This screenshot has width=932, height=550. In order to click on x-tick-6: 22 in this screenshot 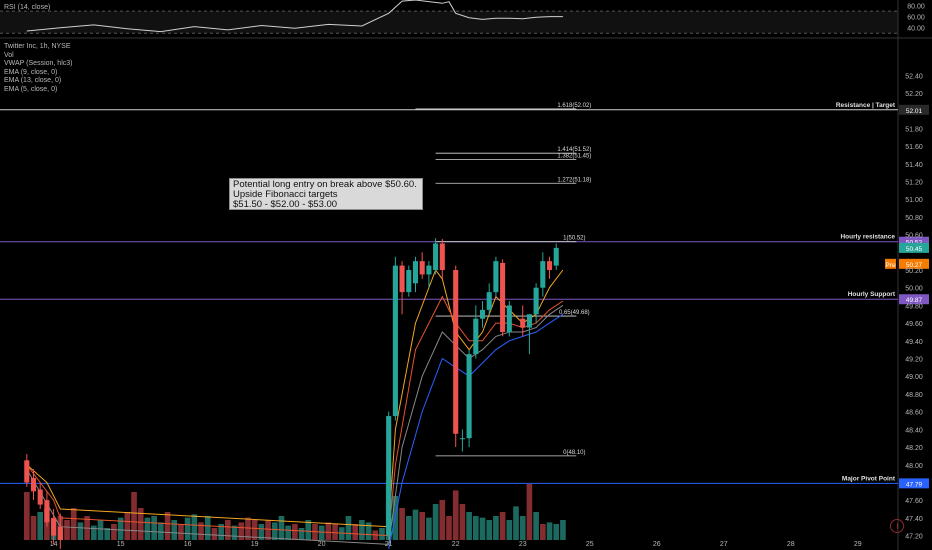, I will do `click(456, 544)`.